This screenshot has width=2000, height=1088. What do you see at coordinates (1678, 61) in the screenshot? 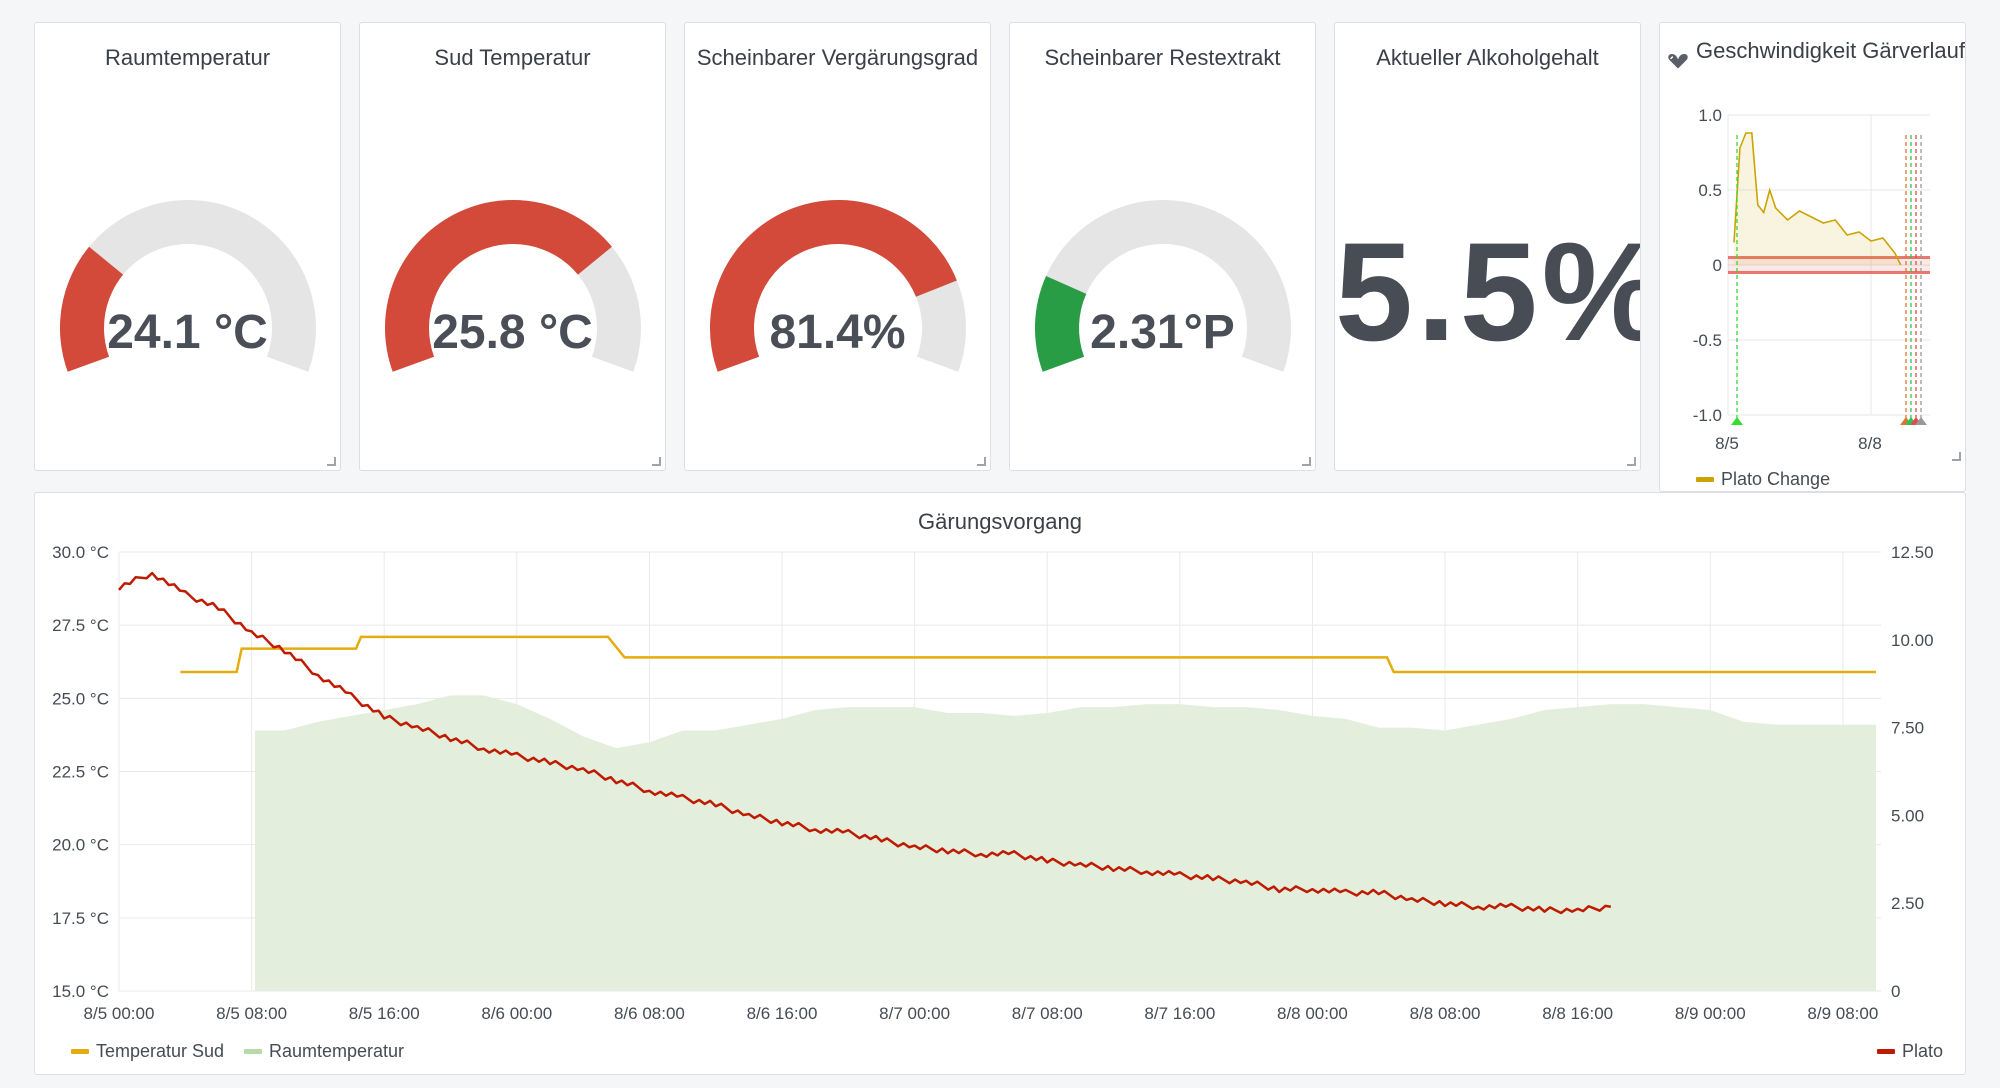
I see `heart-icon` at bounding box center [1678, 61].